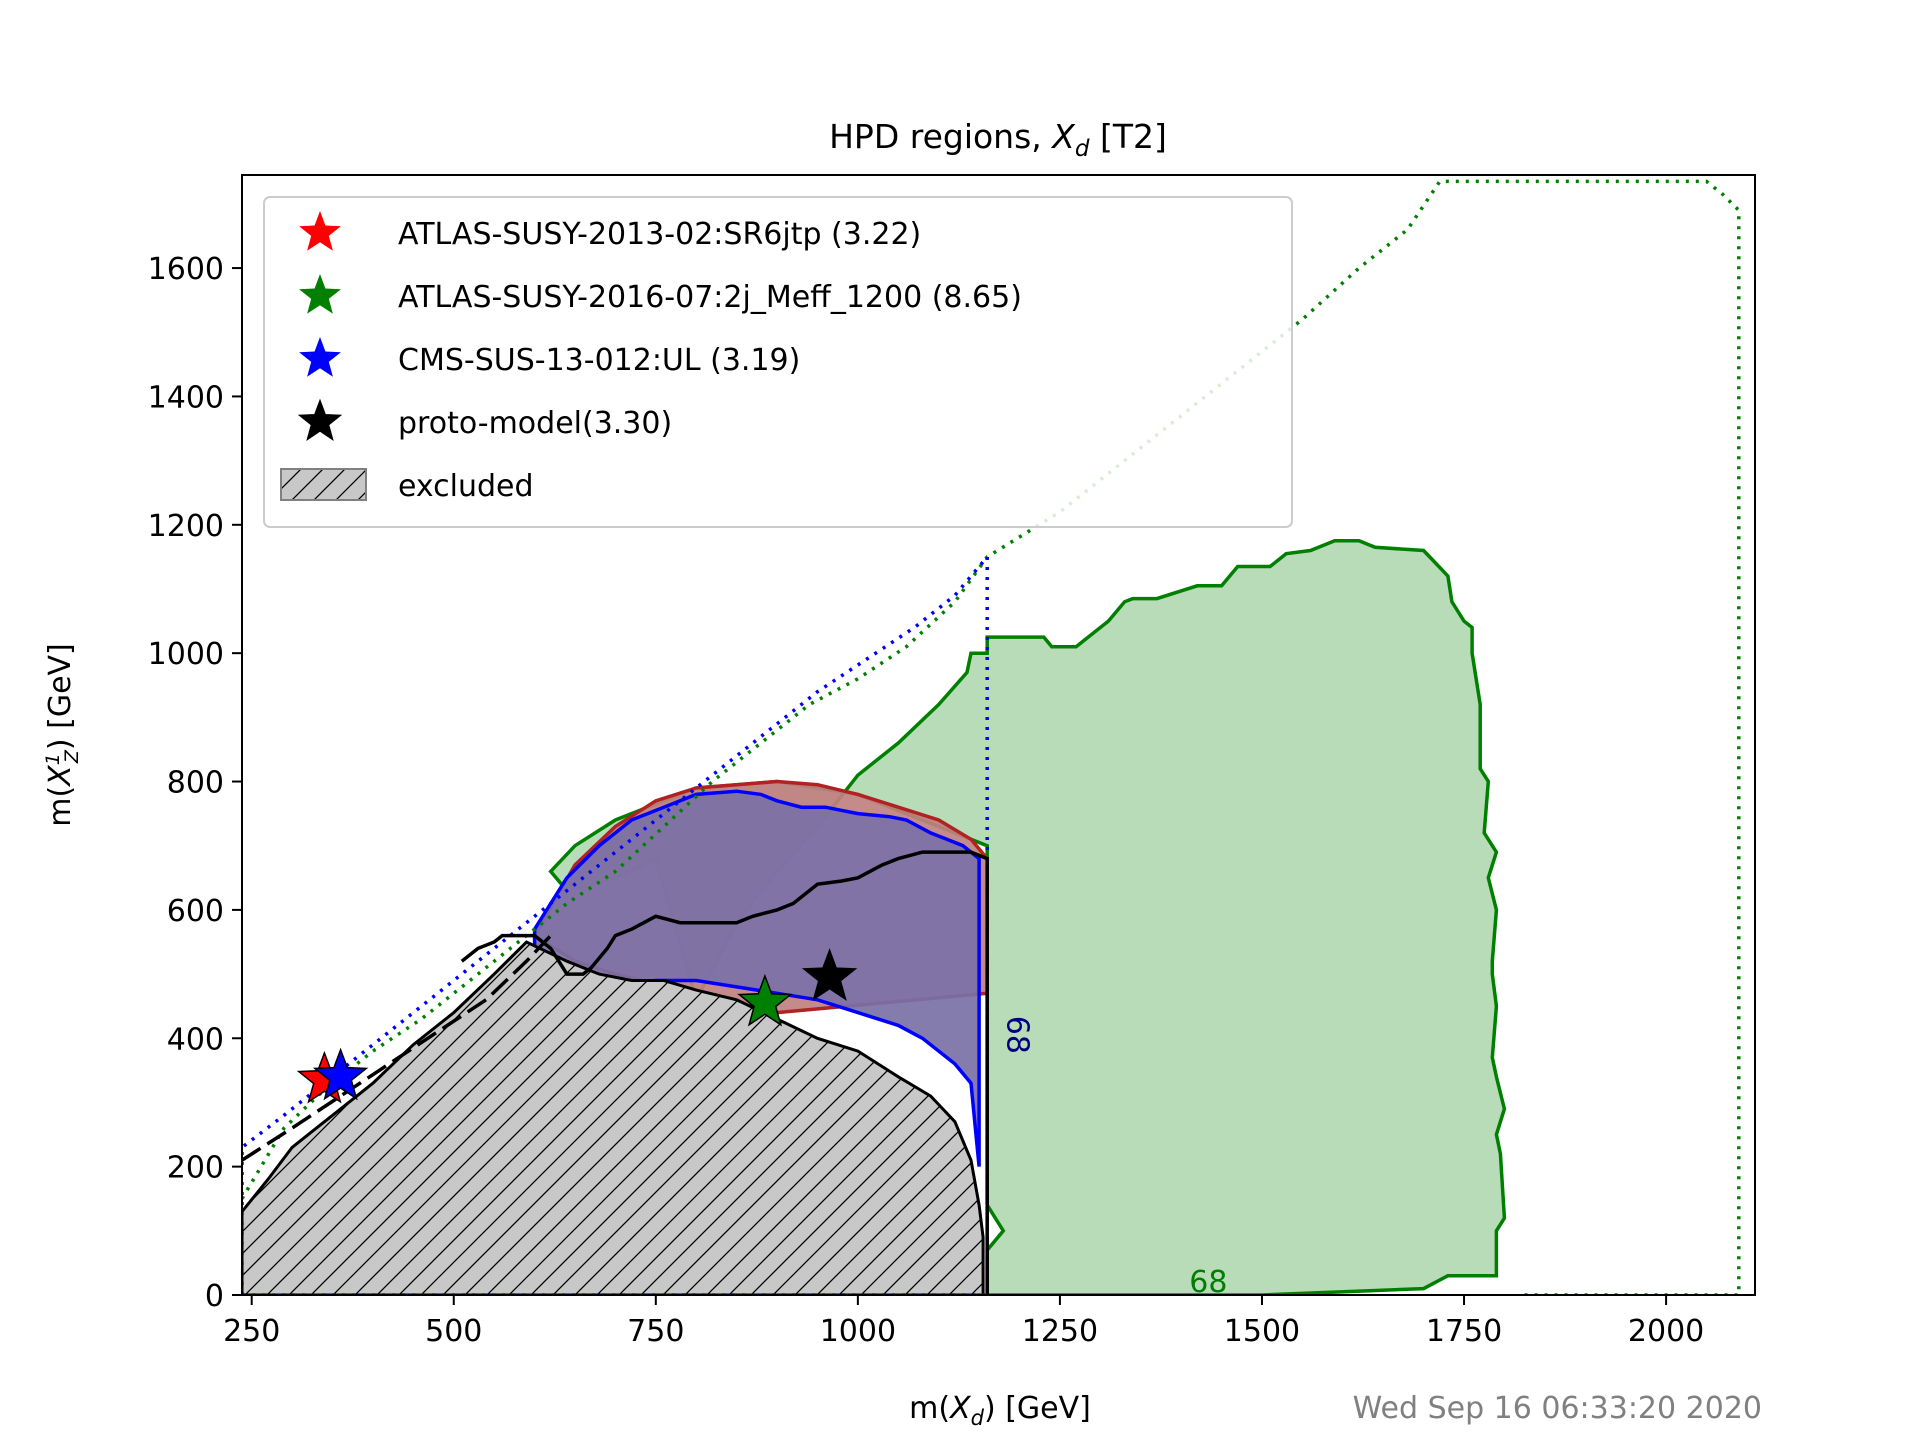  Describe the element at coordinates (186, 526) in the screenshot. I see `y-tick-label-6: 1200` at that location.